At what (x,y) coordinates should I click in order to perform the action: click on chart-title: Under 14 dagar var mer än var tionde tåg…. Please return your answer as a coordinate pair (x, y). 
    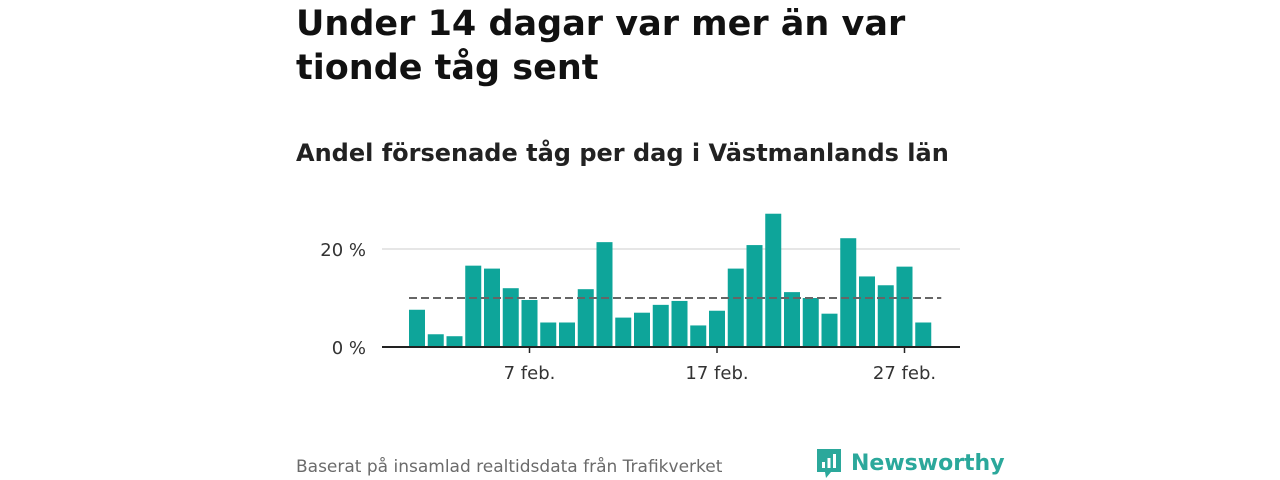
    Looking at the image, I should click on (601, 46).